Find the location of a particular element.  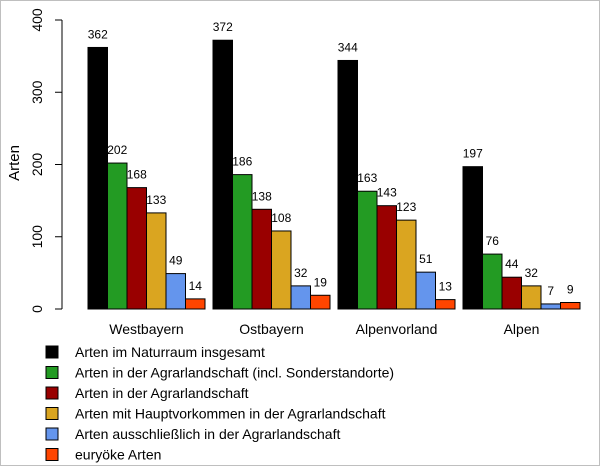

y-tick-label: 400 is located at coordinates (37, 20).